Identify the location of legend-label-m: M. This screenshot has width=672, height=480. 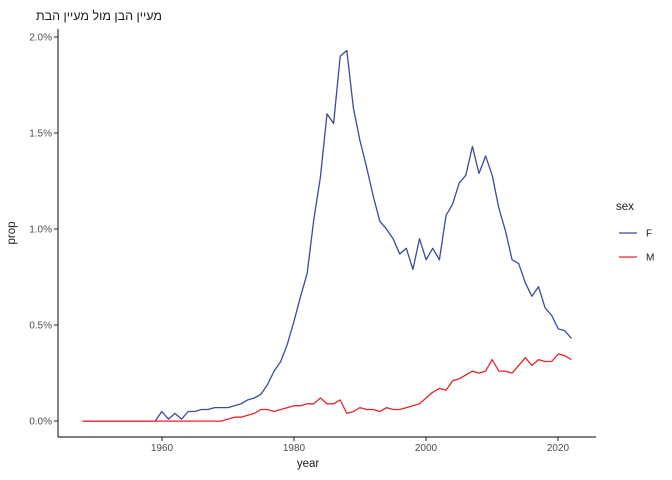
(650, 258).